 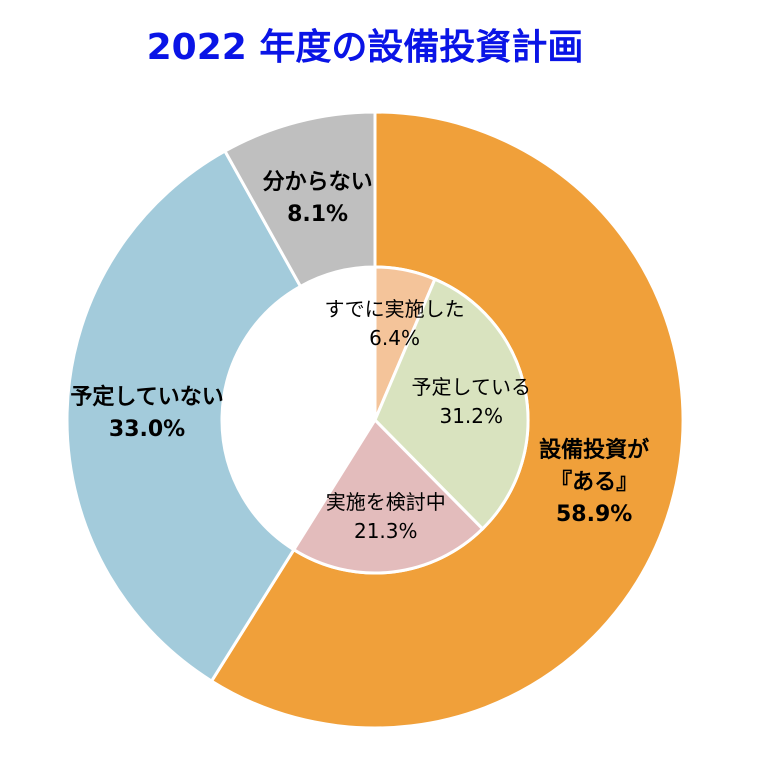 I want to click on chart-title: 2022 年度の設備投資計画, so click(x=365, y=47).